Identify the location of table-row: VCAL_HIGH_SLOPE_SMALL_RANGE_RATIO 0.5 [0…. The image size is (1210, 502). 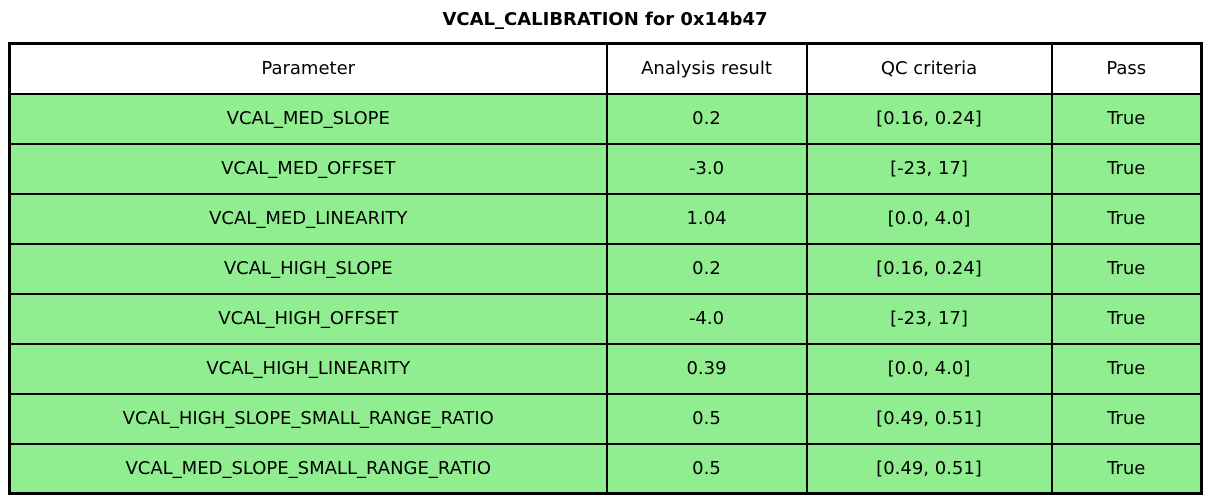
(605, 418).